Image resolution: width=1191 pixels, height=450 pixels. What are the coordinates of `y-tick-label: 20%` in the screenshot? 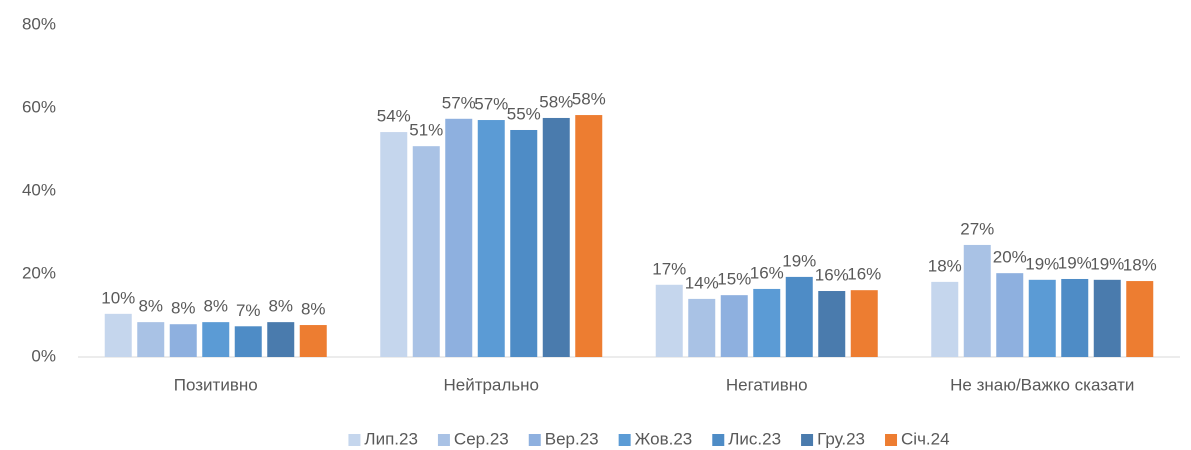 It's located at (39, 272).